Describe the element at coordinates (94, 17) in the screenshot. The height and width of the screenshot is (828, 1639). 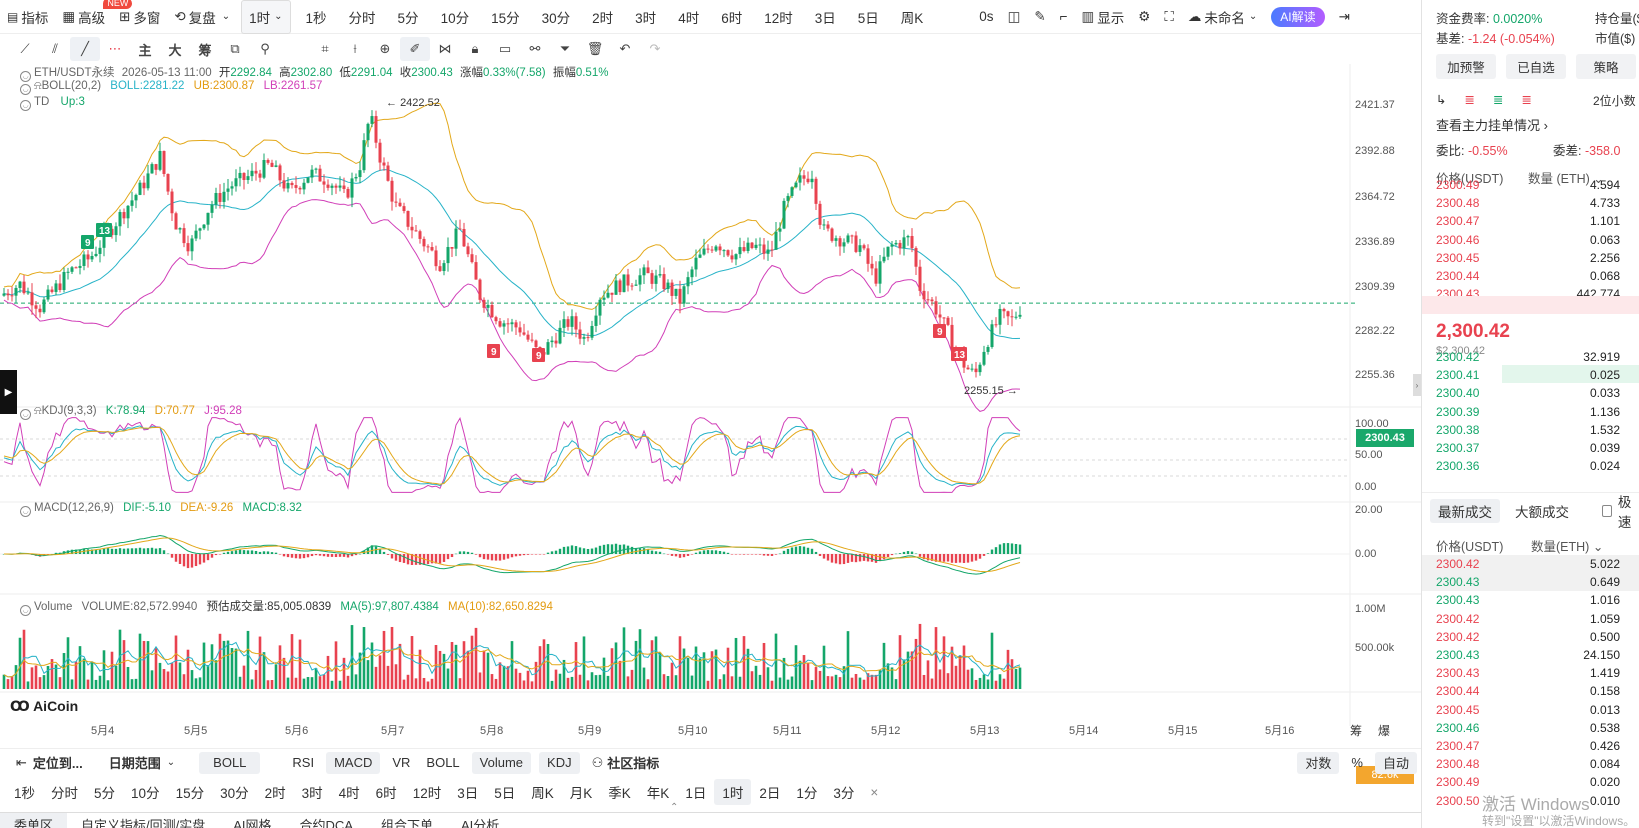
I see `advanced-menu: NEW ▦ 高级` at that location.